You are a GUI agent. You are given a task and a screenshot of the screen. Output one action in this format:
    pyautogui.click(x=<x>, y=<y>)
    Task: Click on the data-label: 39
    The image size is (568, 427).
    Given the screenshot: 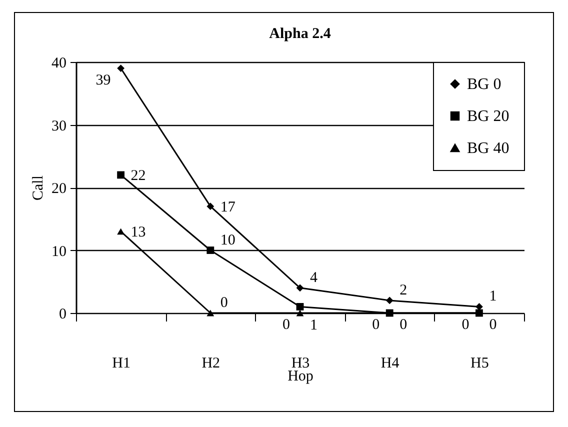 What is the action you would take?
    pyautogui.click(x=103, y=80)
    